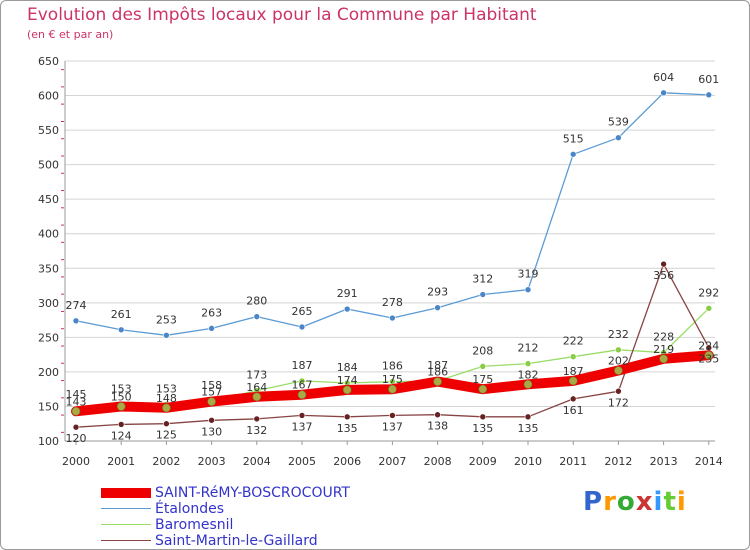  I want to click on series-saint-remy-boscrocourt, so click(392, 383).